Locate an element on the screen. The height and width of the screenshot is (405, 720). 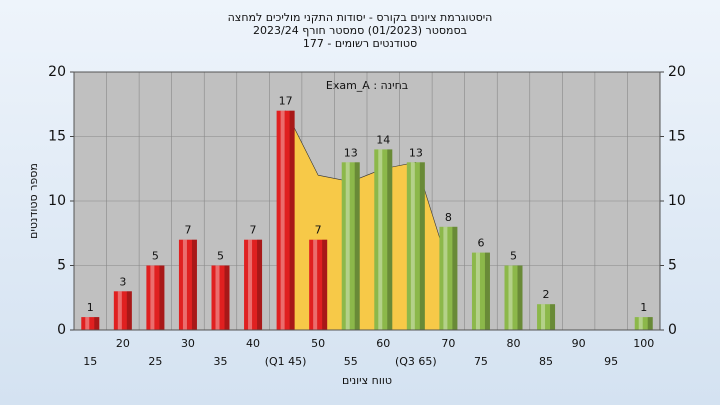
value-label: 8 is located at coordinates (448, 217).